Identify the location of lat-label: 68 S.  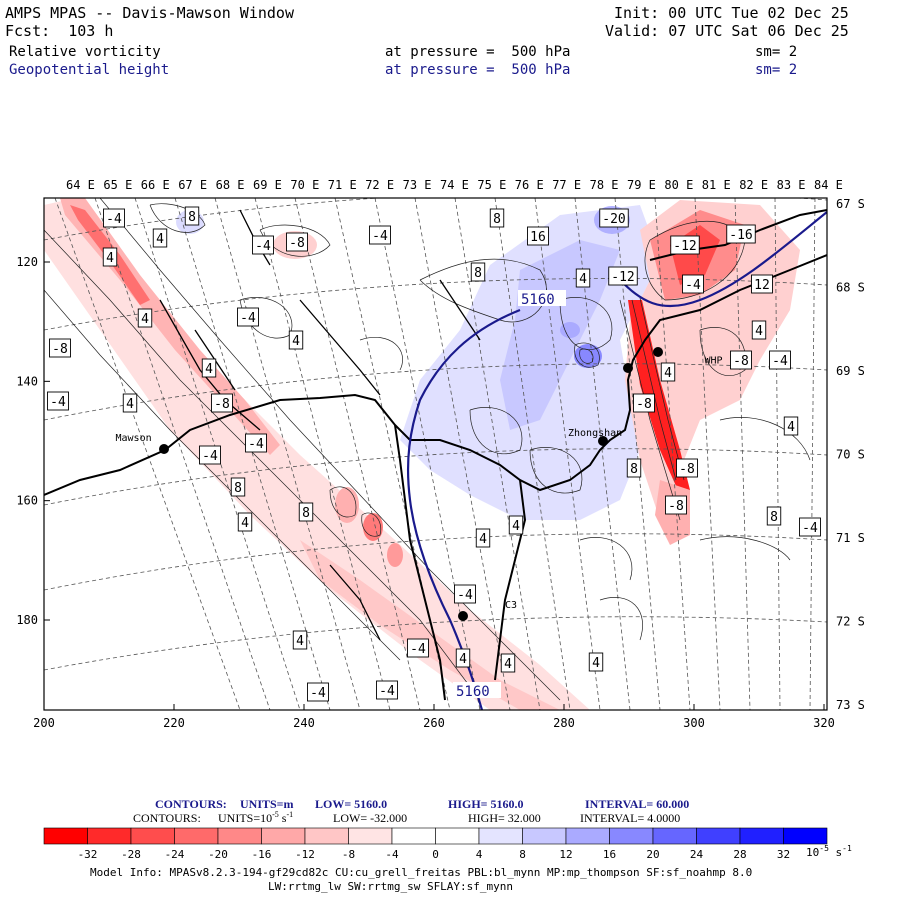
(850, 288).